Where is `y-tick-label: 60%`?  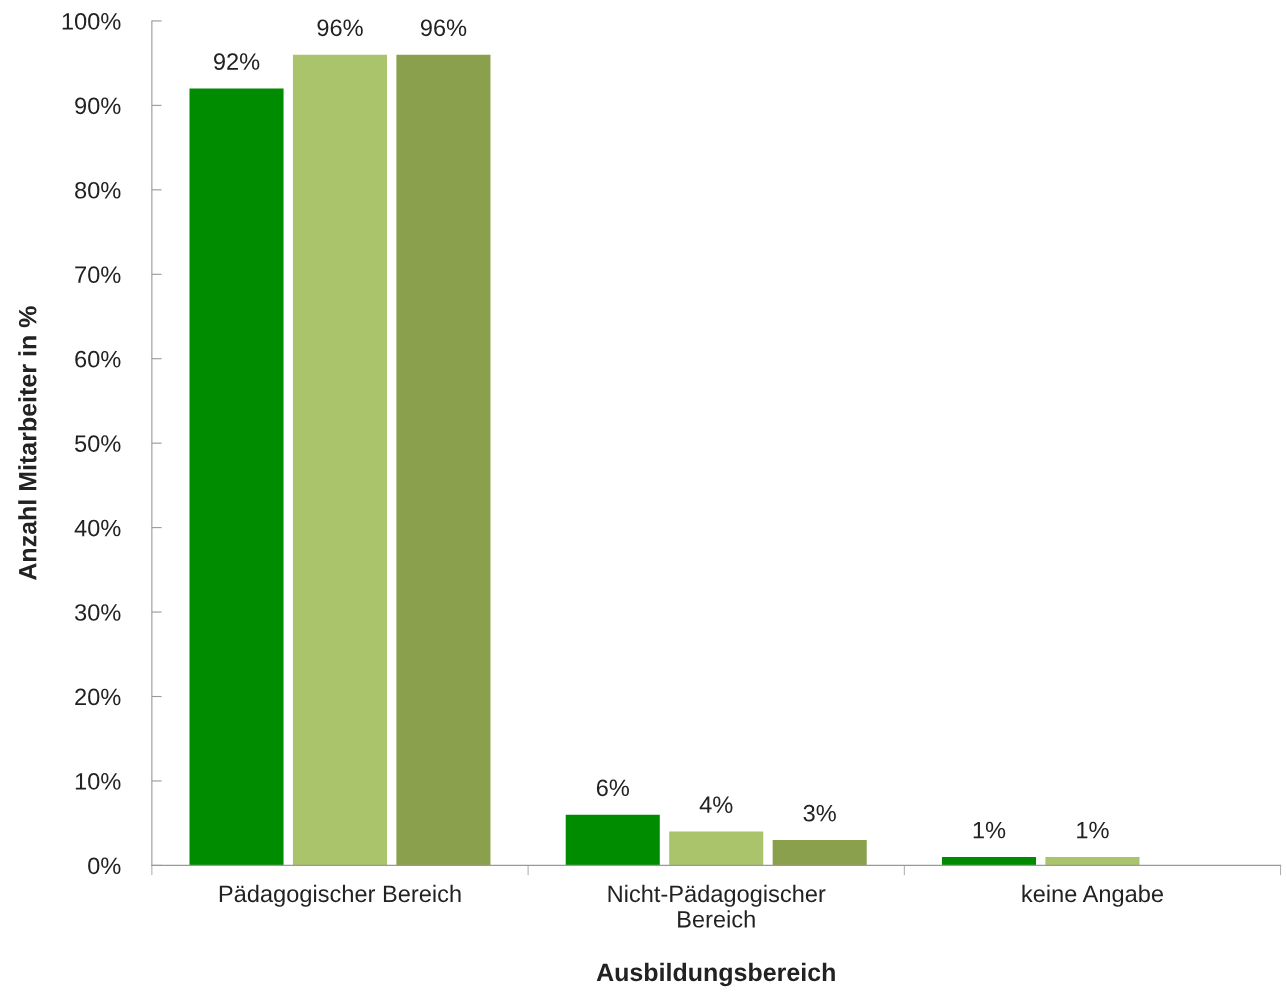
y-tick-label: 60% is located at coordinates (98, 359).